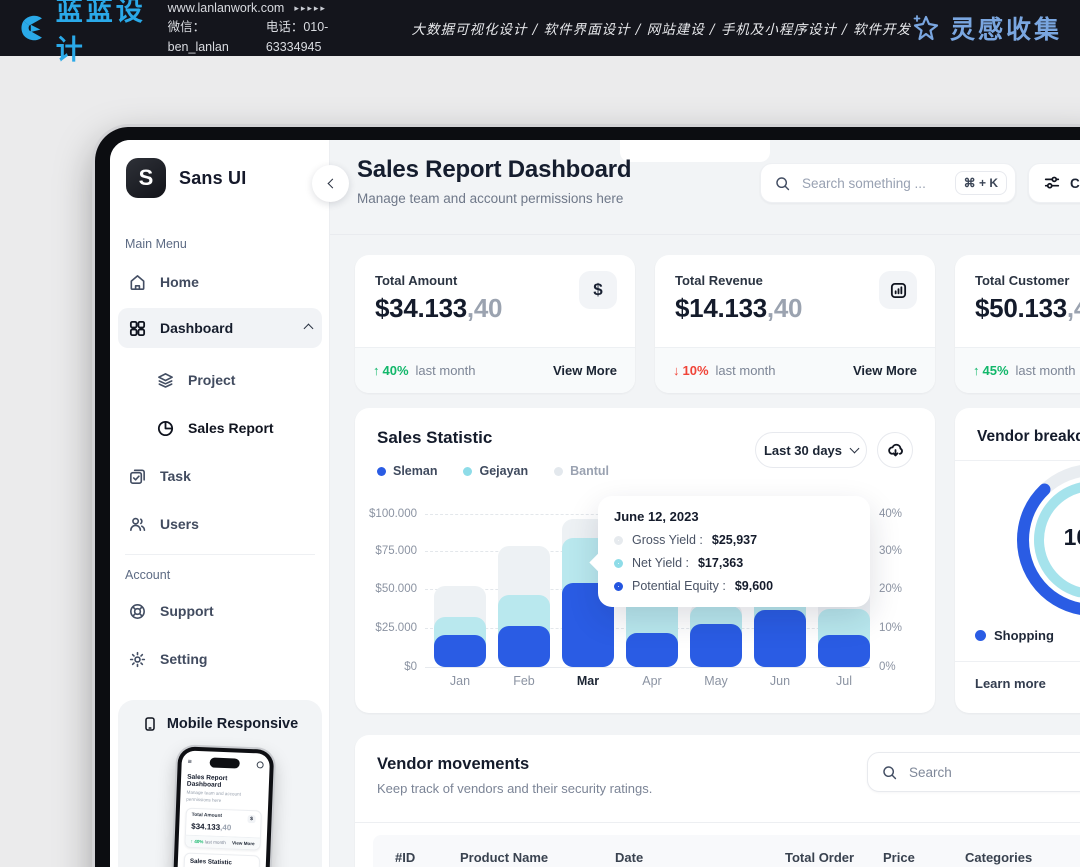  Describe the element at coordinates (214, 796) in the screenshot. I see `mini-page-subtitle: Manage team and account permissions here` at that location.